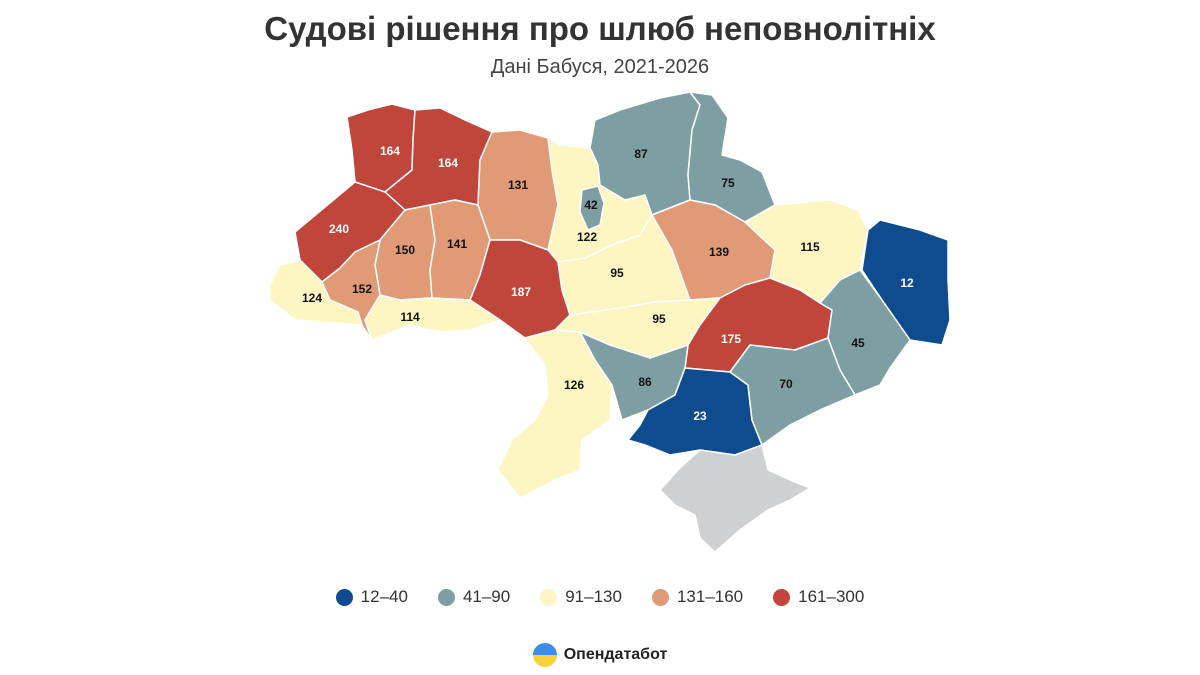  What do you see at coordinates (486, 596) in the screenshot?
I see `legend-label: 41–90` at bounding box center [486, 596].